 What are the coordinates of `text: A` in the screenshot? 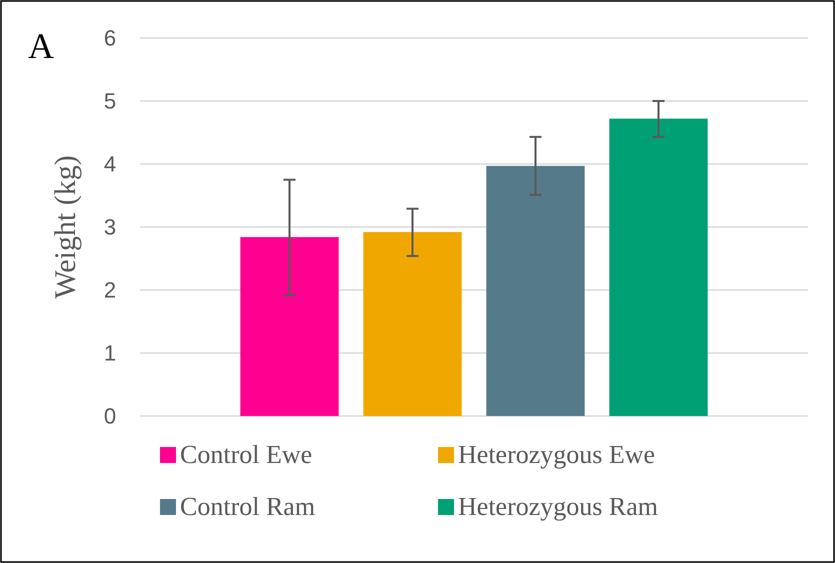 It's located at (41, 46).